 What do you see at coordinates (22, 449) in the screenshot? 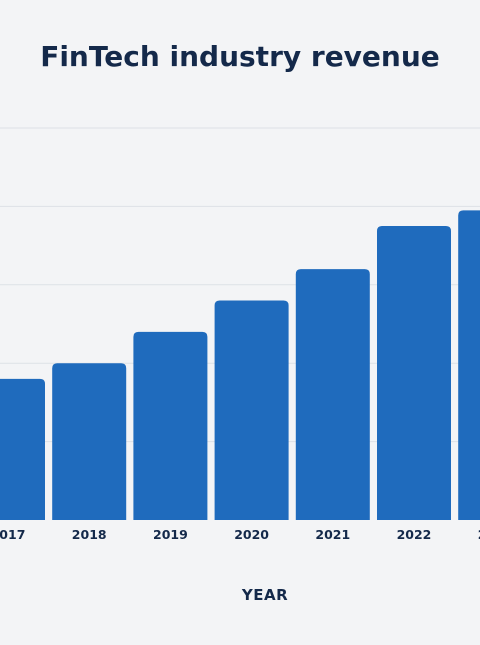
I see `bar-2017` at bounding box center [22, 449].